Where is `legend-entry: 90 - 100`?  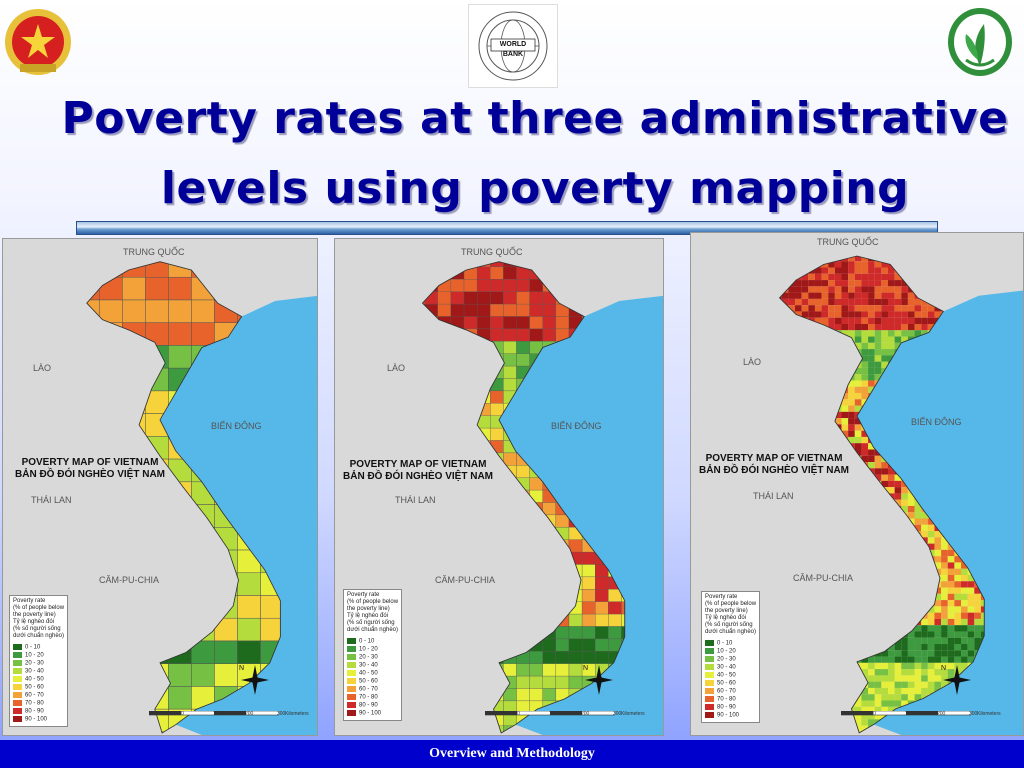 legend-entry: 90 - 100 is located at coordinates (372, 714).